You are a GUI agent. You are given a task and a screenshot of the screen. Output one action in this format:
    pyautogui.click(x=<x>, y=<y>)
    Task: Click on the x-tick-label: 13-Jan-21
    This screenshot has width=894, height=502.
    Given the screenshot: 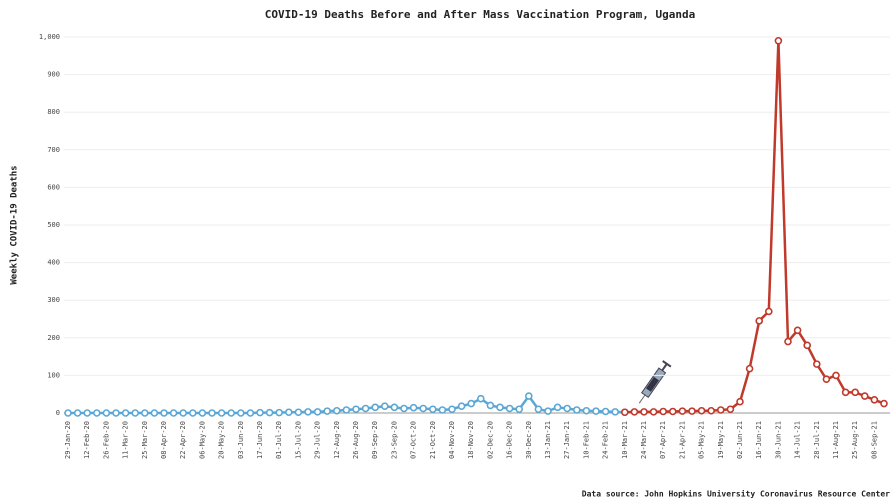 What is the action you would take?
    pyautogui.click(x=548, y=440)
    